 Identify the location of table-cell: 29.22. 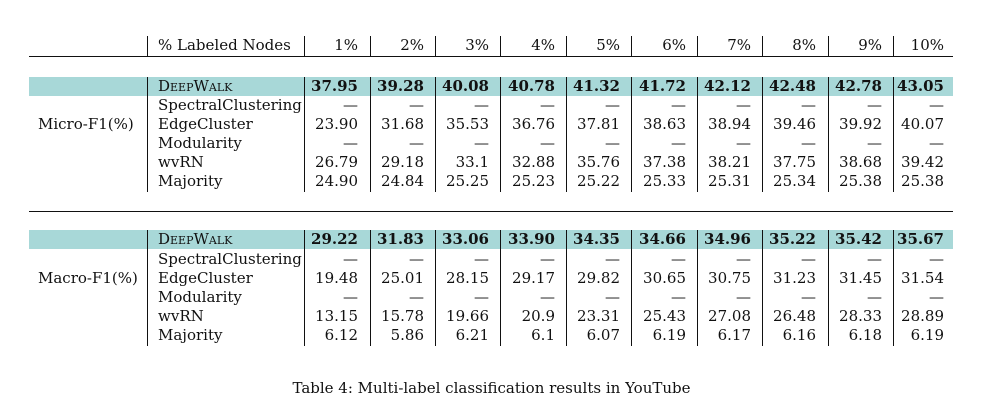
(334, 239).